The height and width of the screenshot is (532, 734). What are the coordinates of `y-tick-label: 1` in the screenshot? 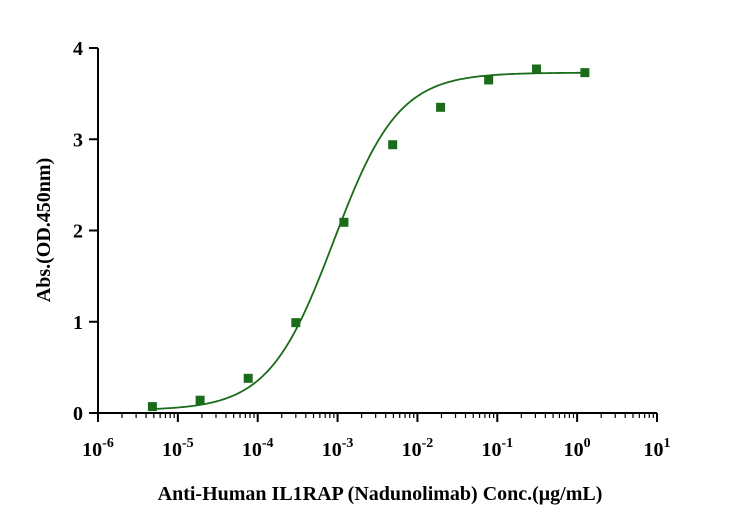 It's located at (78, 323).